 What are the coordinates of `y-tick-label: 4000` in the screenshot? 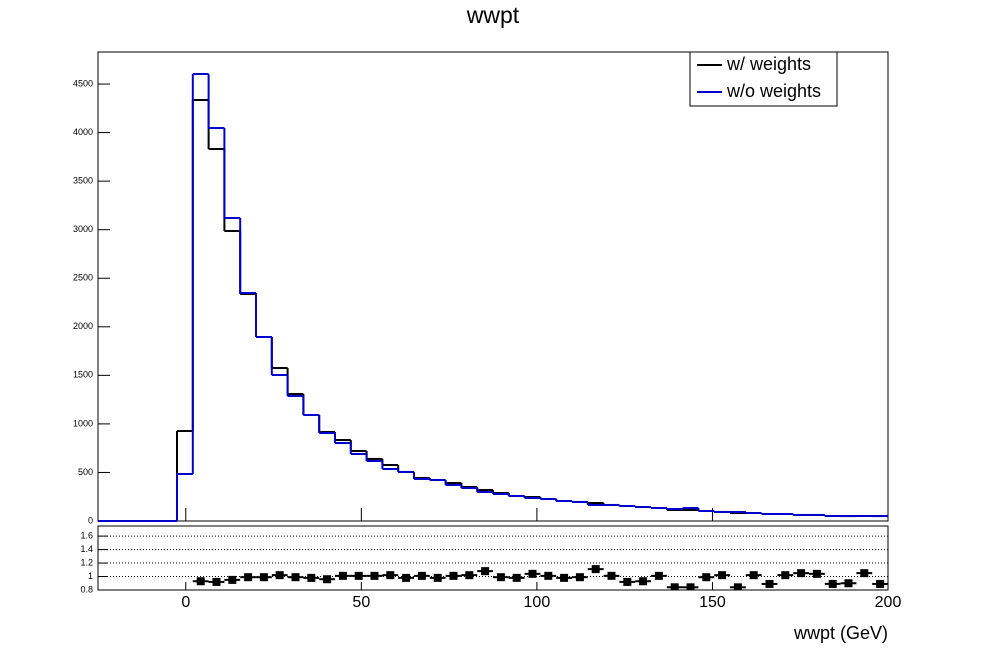 It's located at (83, 132).